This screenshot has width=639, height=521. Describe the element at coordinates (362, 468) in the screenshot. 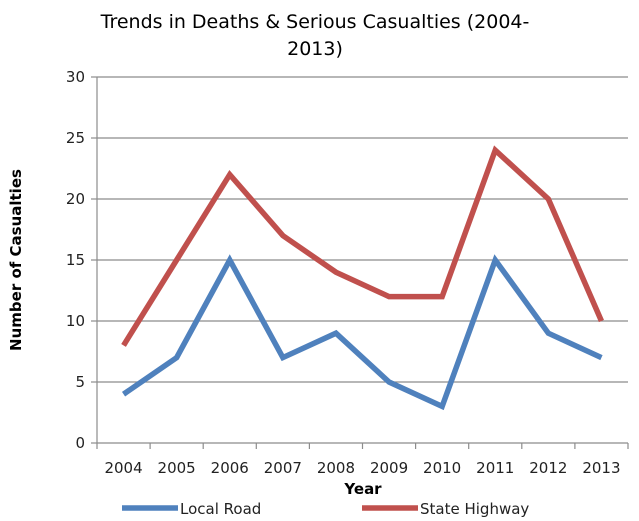

I see `x-tick-labels: 2004 2005 2006 2007 2008 2009 2010 2011 2012 2013` at that location.